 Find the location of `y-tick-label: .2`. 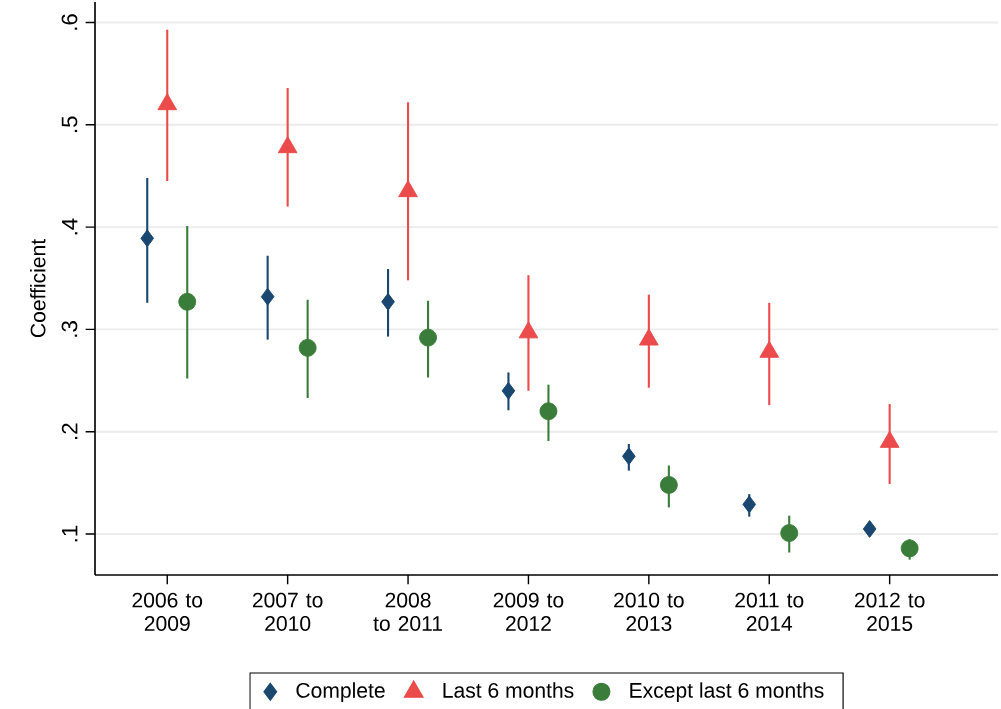

y-tick-label: .2 is located at coordinates (69, 431).